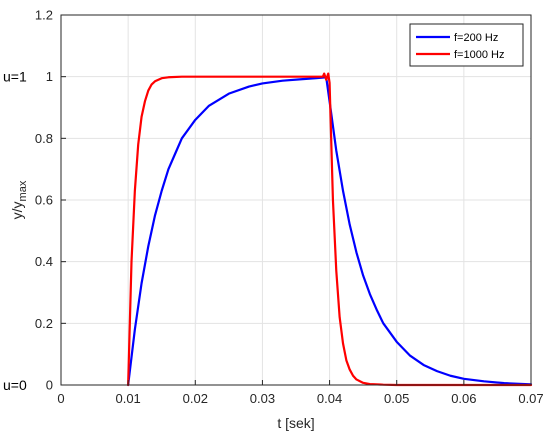  What do you see at coordinates (476, 38) in the screenshot?
I see `legend-label: f=200 Hz` at bounding box center [476, 38].